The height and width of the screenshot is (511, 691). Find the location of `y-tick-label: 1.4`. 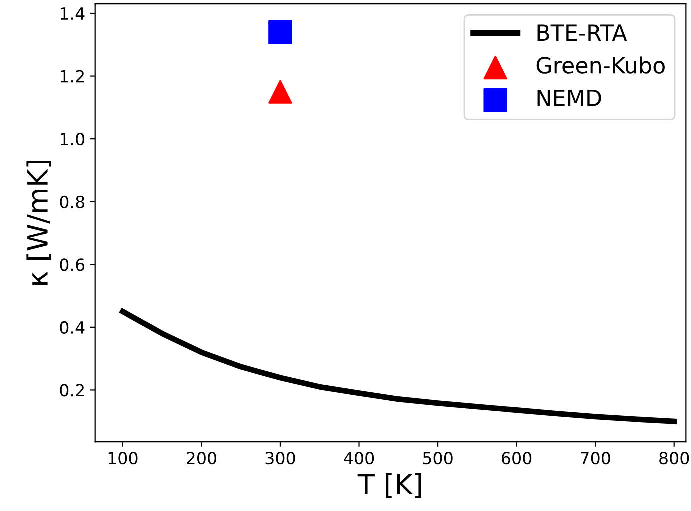

y-tick-label: 1.4 is located at coordinates (72, 14).